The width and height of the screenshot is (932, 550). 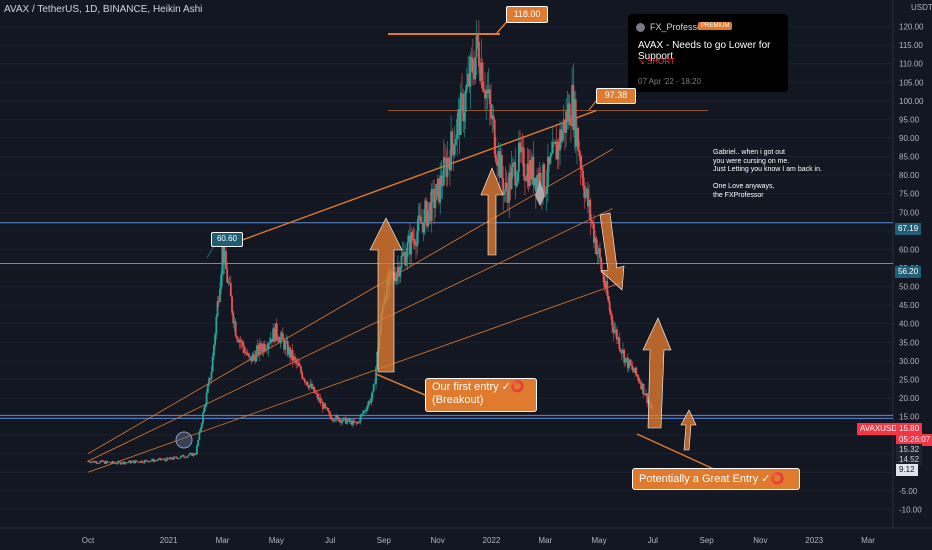 What do you see at coordinates (598, 540) in the screenshot?
I see `x-tick-label: May` at bounding box center [598, 540].